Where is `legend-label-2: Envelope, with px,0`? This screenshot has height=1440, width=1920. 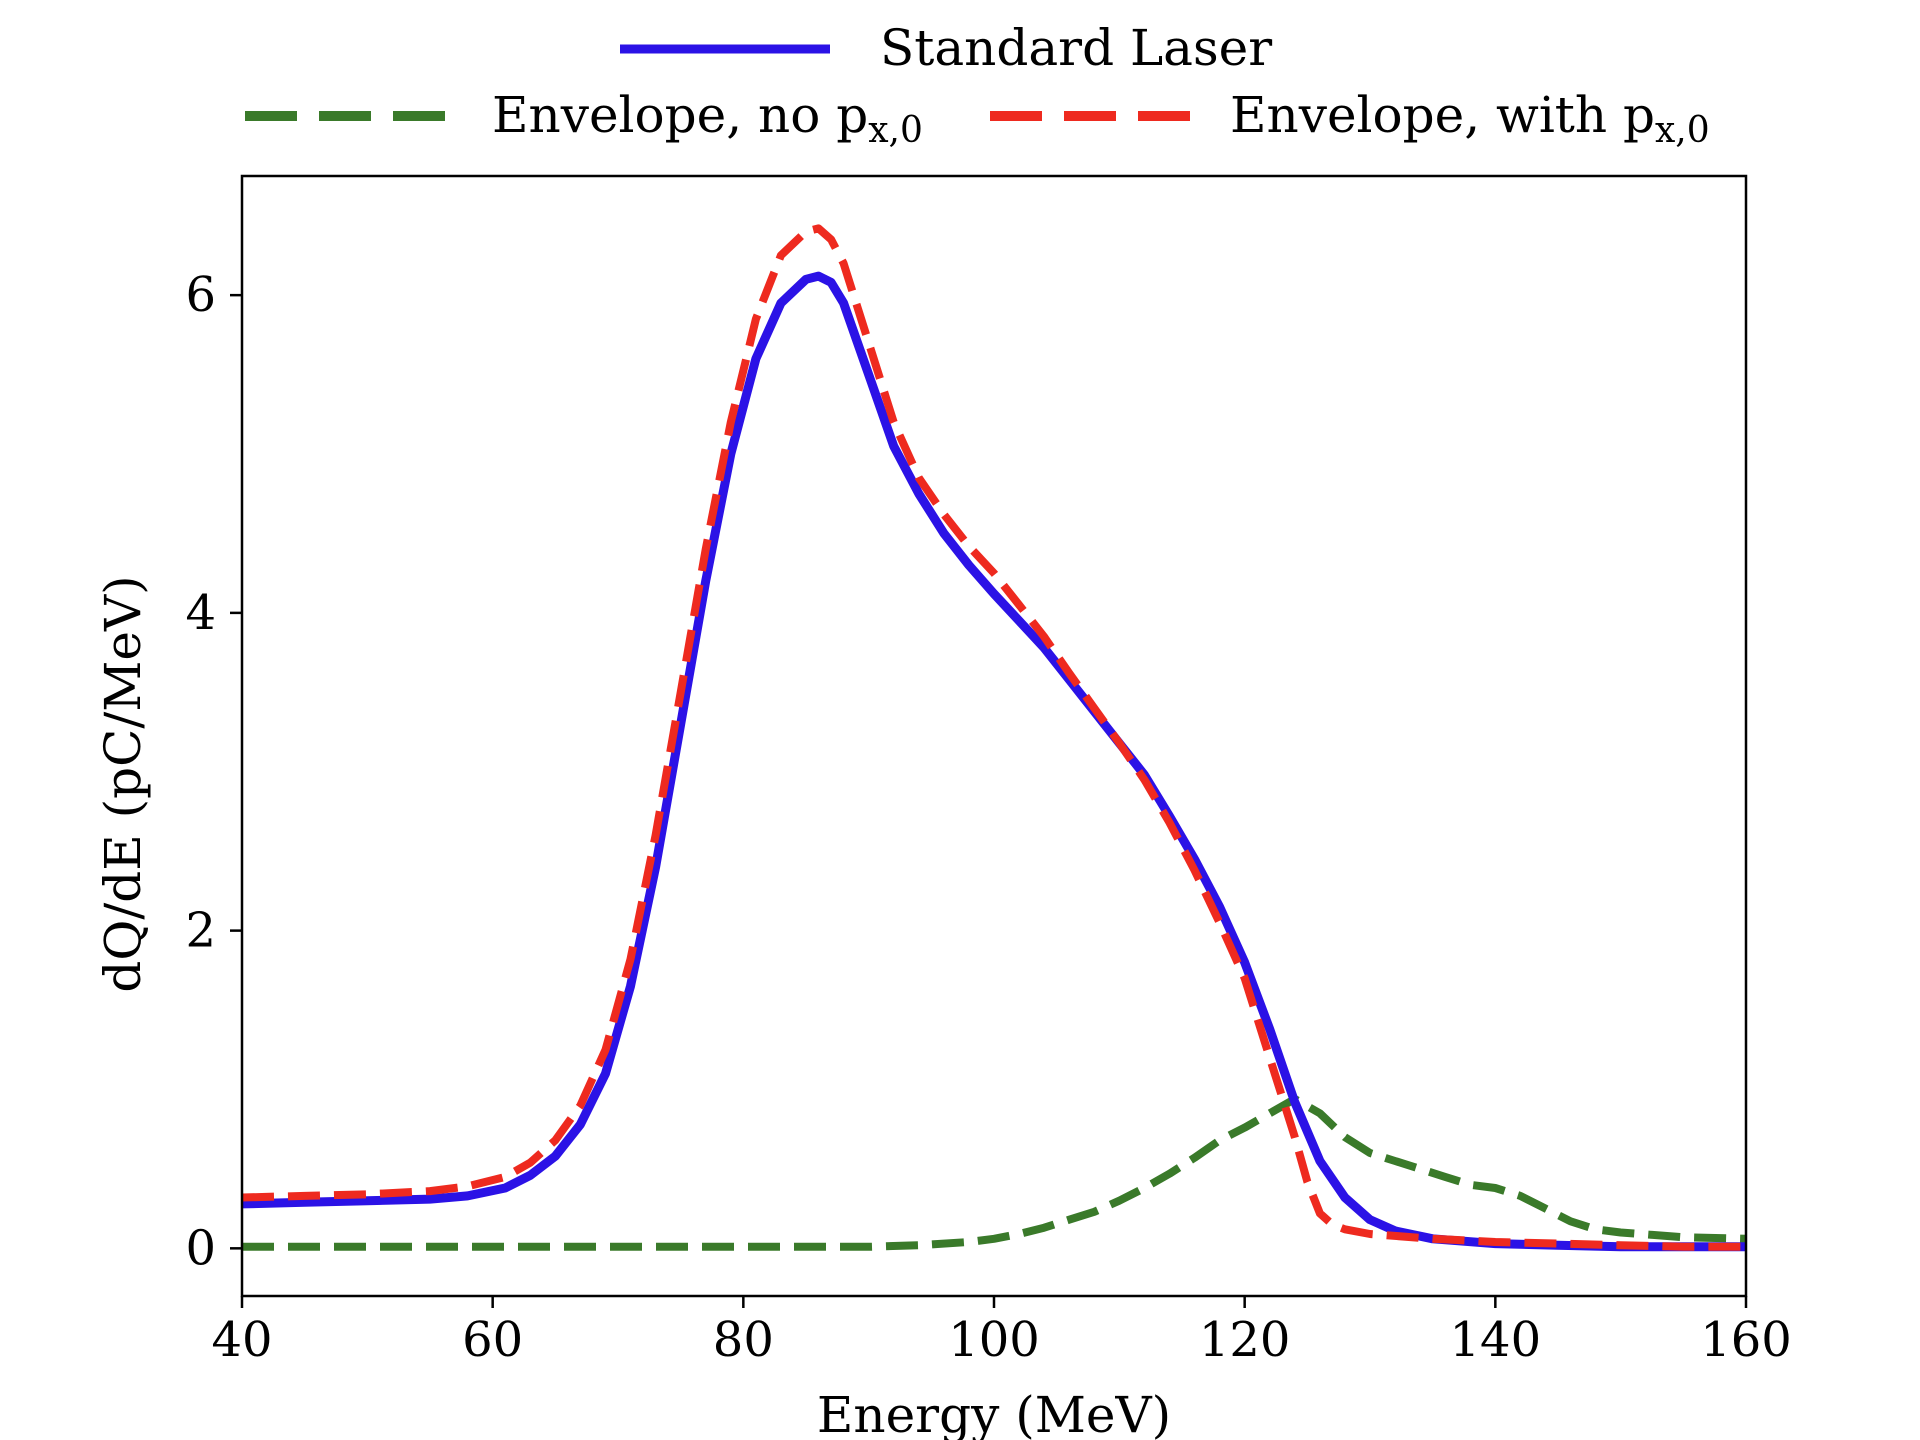
legend-label-2: Envelope, with px,0 is located at coordinates (1470, 118).